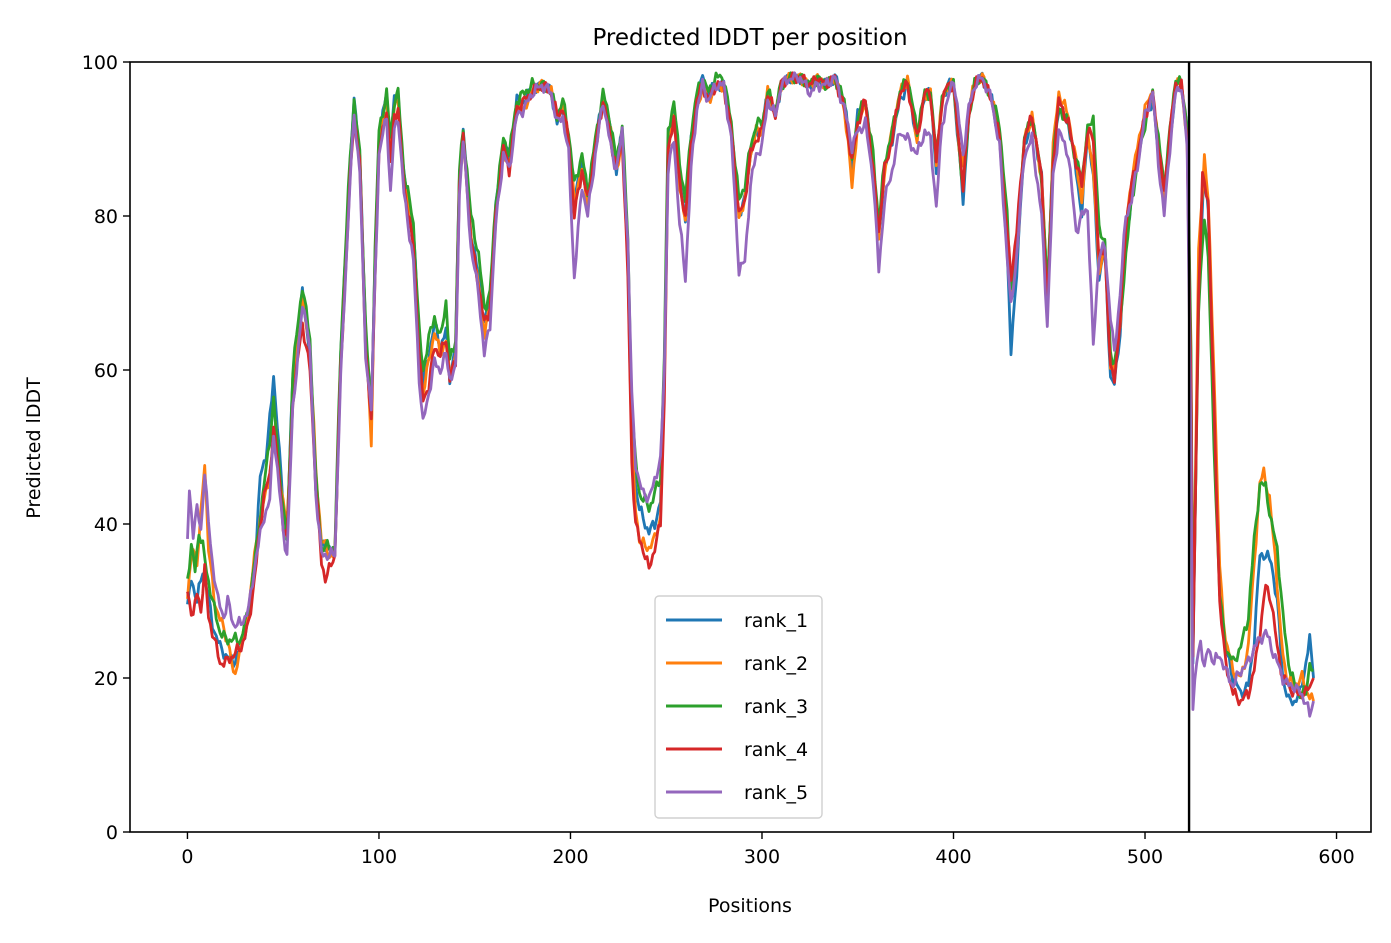 The image size is (1391, 943). I want to click on x-tick-label: 400, so click(953, 857).